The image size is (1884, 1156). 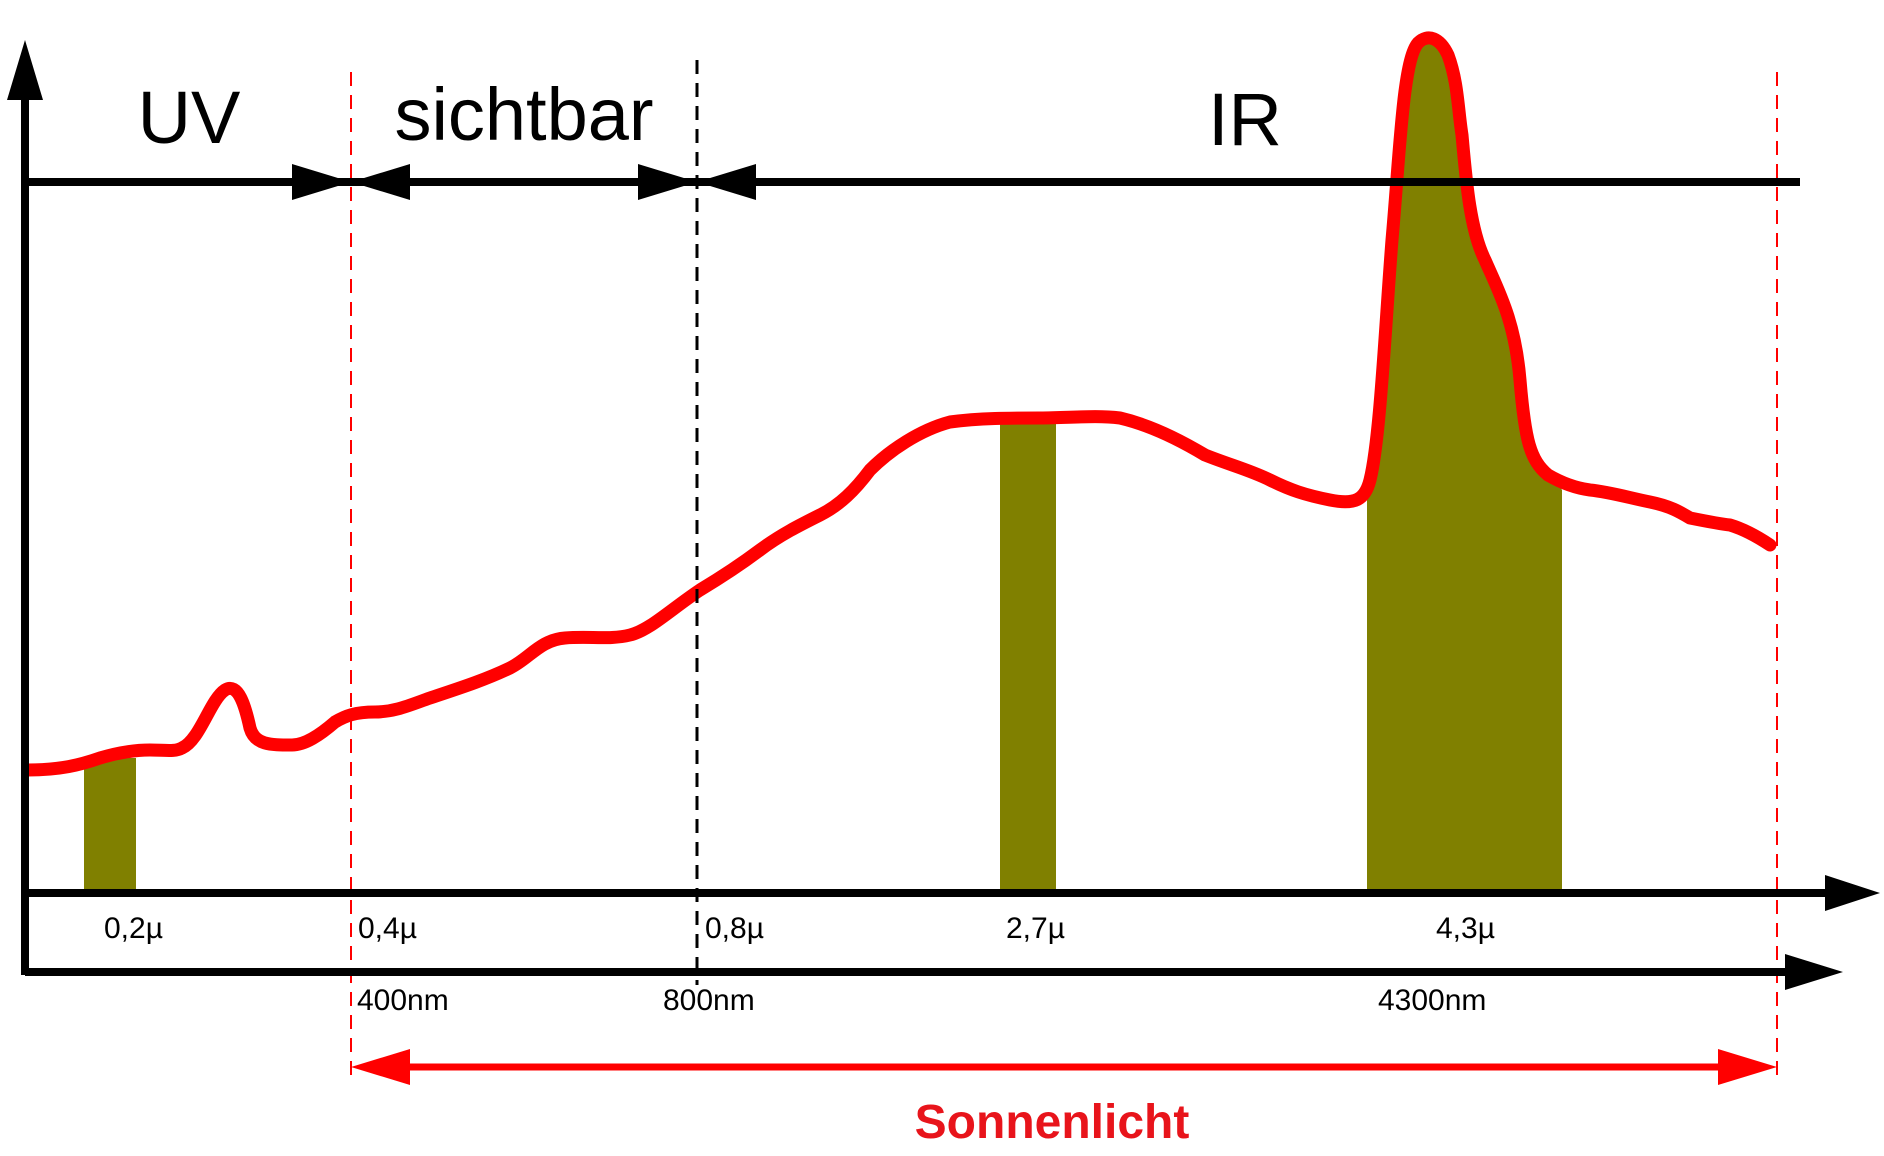 What do you see at coordinates (523, 114) in the screenshot?
I see `region-label-visible: sichtbar` at bounding box center [523, 114].